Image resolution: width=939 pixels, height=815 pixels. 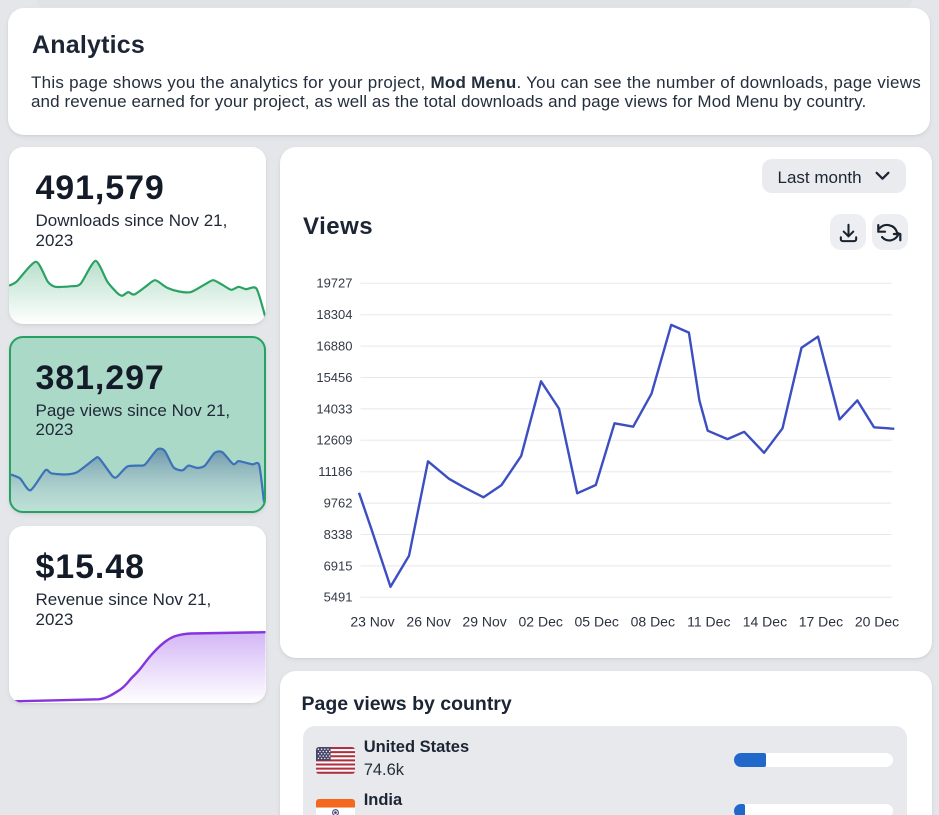 I want to click on svg-text: 6915, so click(x=337, y=565).